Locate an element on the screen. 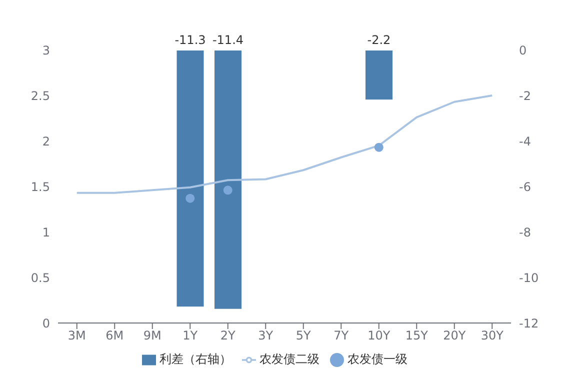 Image resolution: width=569 pixels, height=380 pixels. x-tick-label: 2Y is located at coordinates (228, 335).